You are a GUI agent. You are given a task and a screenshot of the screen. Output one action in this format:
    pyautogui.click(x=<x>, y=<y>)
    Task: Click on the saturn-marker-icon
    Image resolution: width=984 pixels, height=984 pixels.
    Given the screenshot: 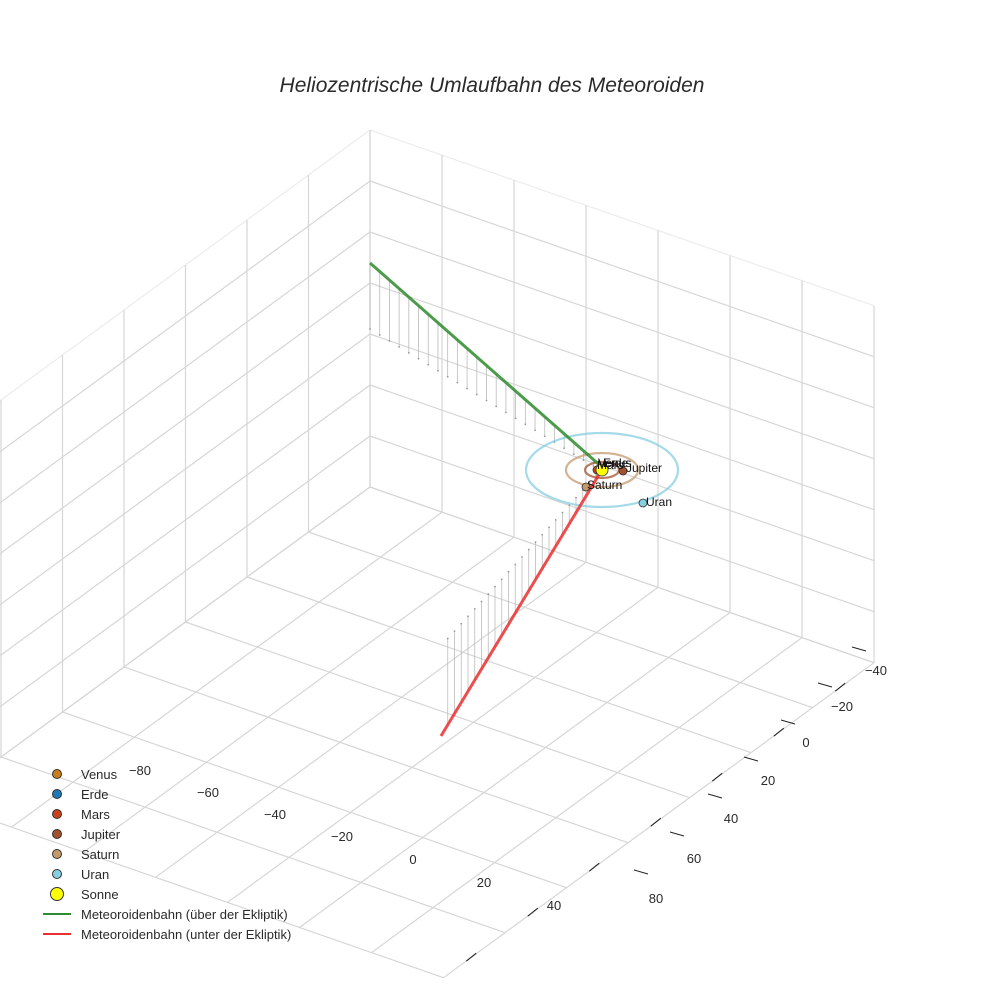 What is the action you would take?
    pyautogui.click(x=57, y=854)
    